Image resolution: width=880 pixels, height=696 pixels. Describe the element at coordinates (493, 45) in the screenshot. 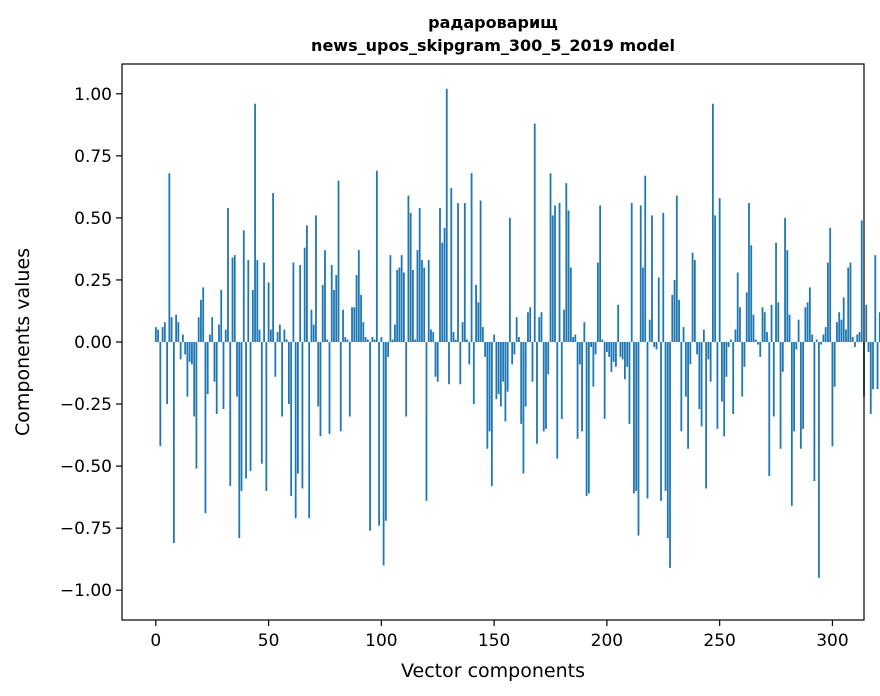

I see `chart-subtitle: news_upos_skipgram_300_5_2019 model` at that location.